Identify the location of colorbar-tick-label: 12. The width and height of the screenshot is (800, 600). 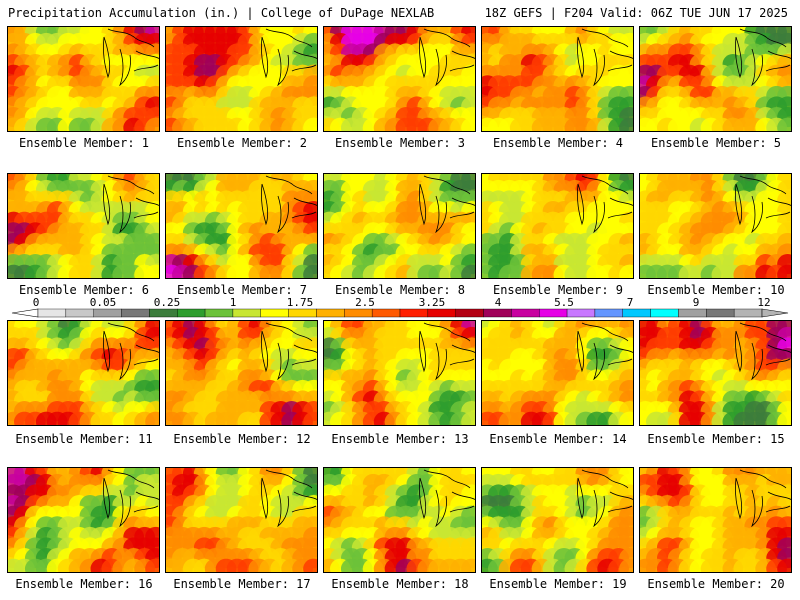
(764, 302).